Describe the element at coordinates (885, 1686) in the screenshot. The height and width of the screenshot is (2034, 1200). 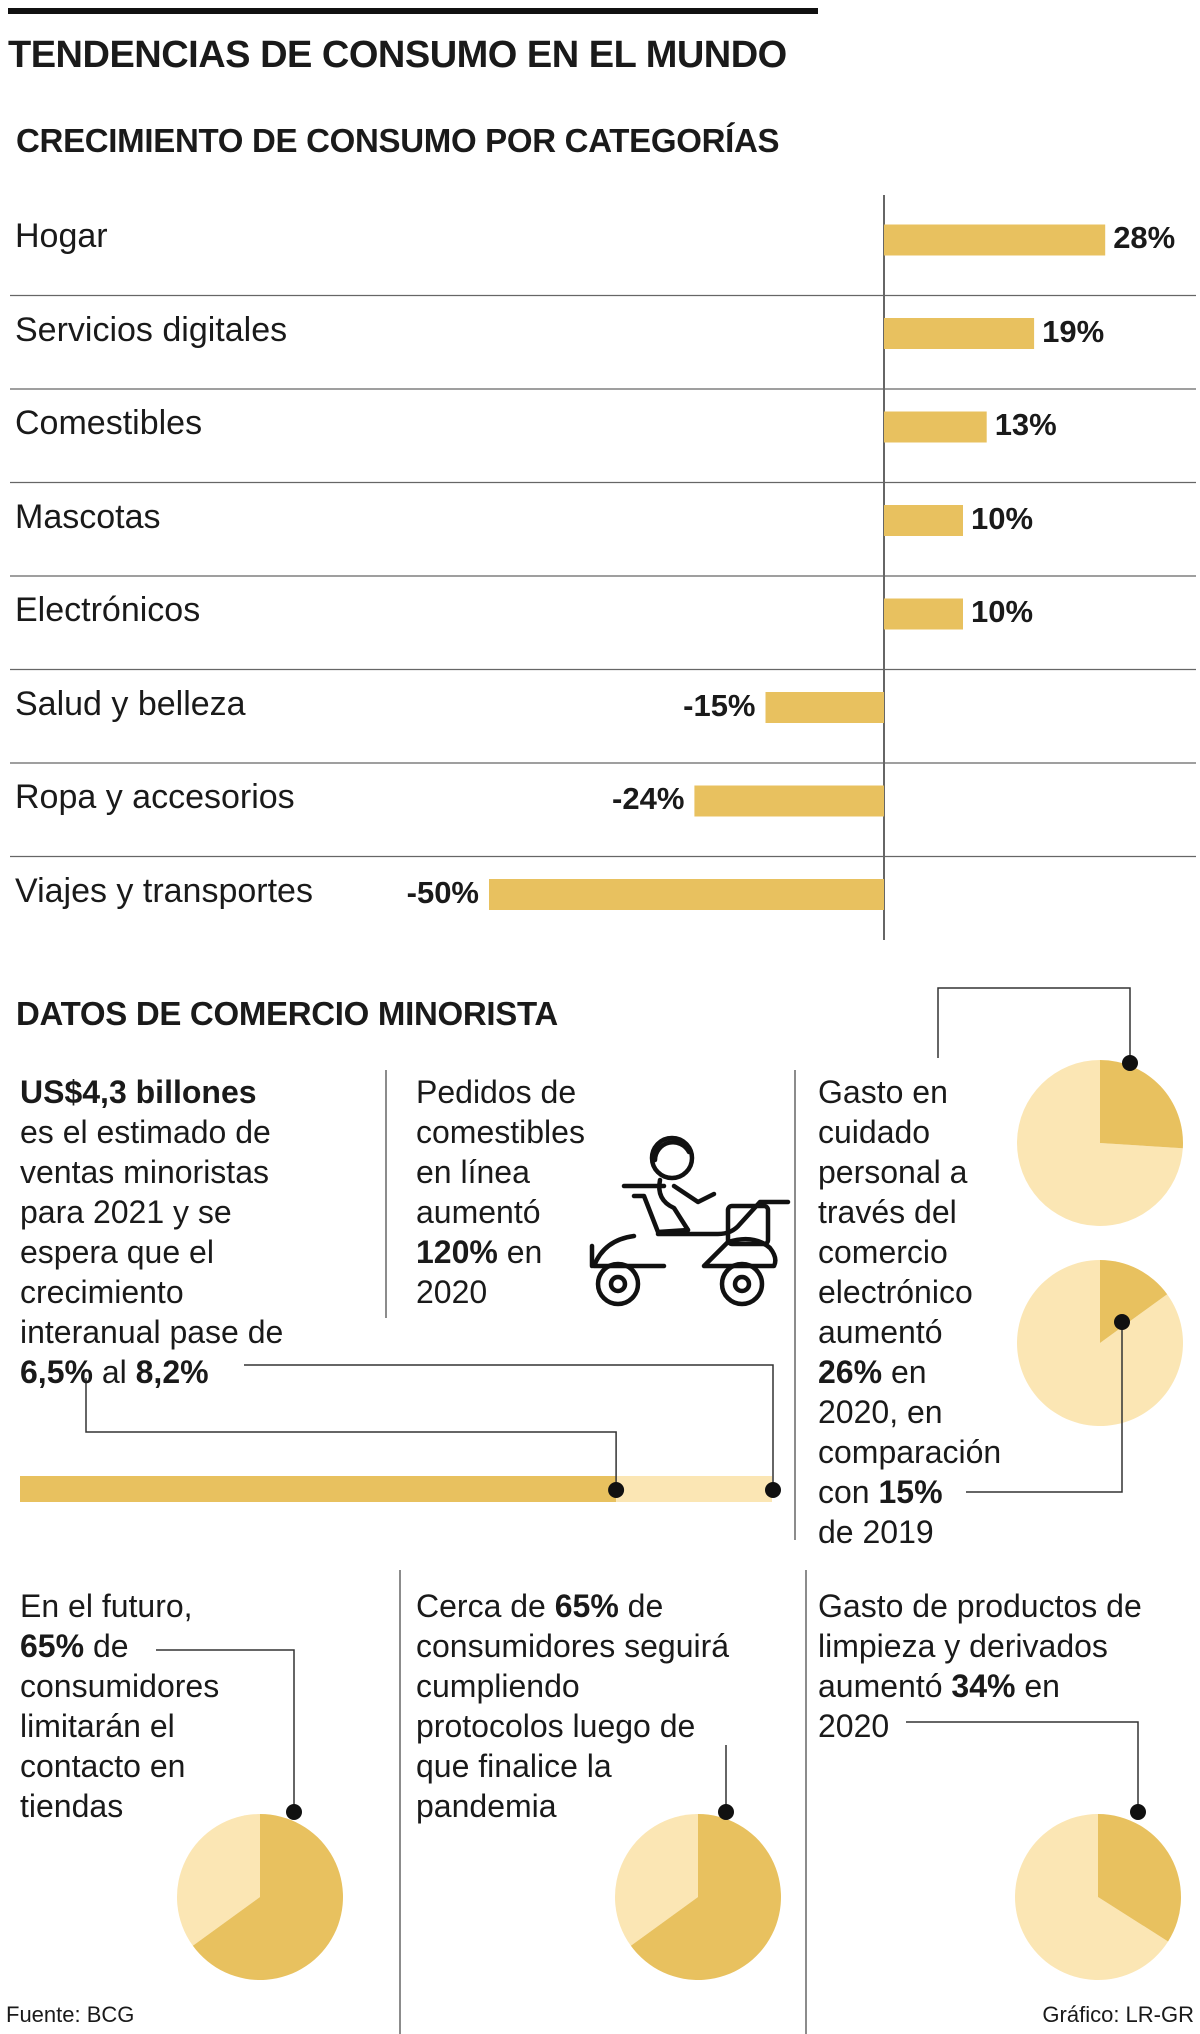
I see `connector-text: aumentó` at that location.